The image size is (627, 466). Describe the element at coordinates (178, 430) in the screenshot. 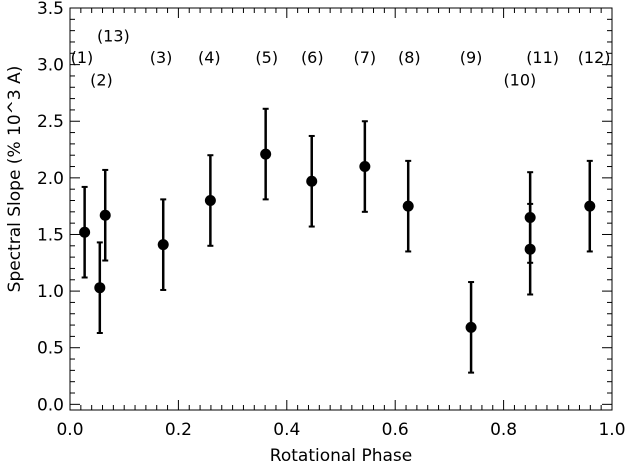

I see `x-tick-label: 0.2` at that location.